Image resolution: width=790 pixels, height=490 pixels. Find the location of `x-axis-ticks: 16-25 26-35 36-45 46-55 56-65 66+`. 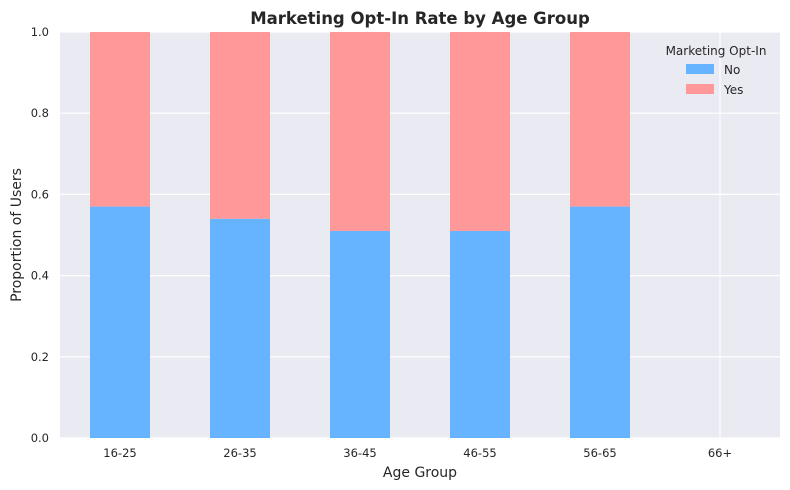

x-axis-ticks: 16-25 26-35 36-45 46-55 56-65 66+ is located at coordinates (417, 453).